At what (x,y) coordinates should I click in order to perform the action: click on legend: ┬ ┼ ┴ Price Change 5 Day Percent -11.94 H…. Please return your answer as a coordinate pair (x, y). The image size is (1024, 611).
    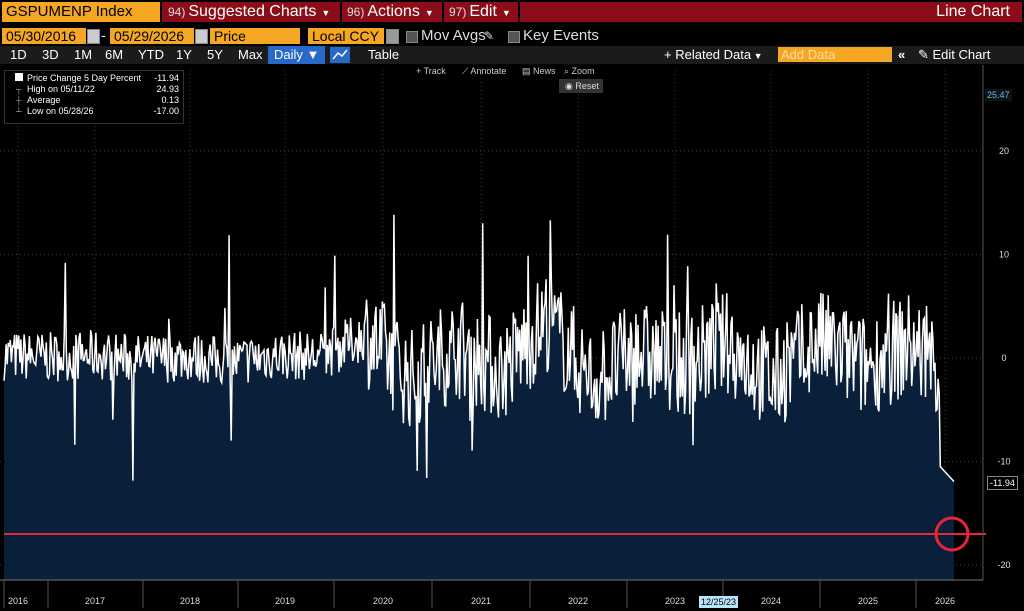
    Looking at the image, I should click on (94, 97).